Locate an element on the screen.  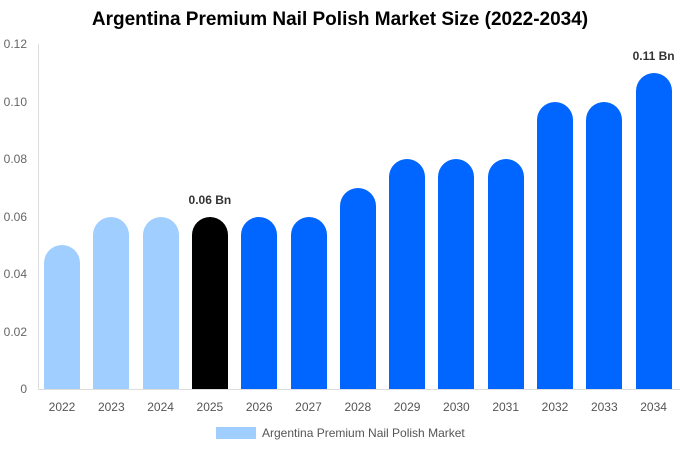
x-axis-line is located at coordinates (359, 389).